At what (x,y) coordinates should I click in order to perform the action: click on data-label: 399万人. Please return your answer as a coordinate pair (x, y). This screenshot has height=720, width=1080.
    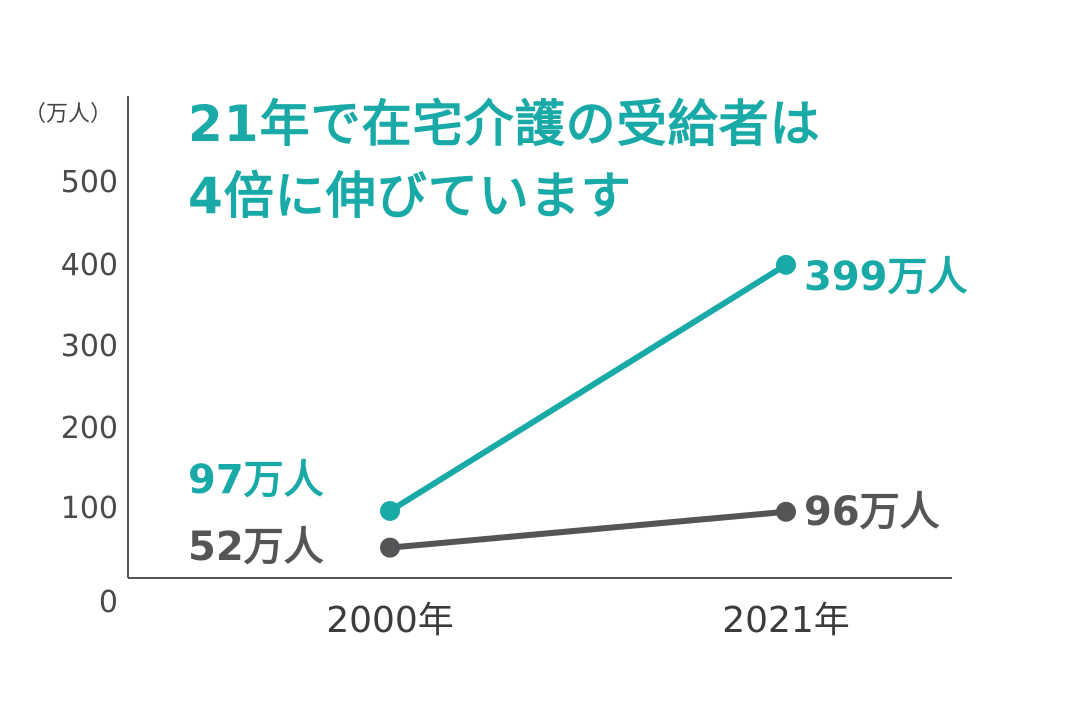
    Looking at the image, I should click on (886, 277).